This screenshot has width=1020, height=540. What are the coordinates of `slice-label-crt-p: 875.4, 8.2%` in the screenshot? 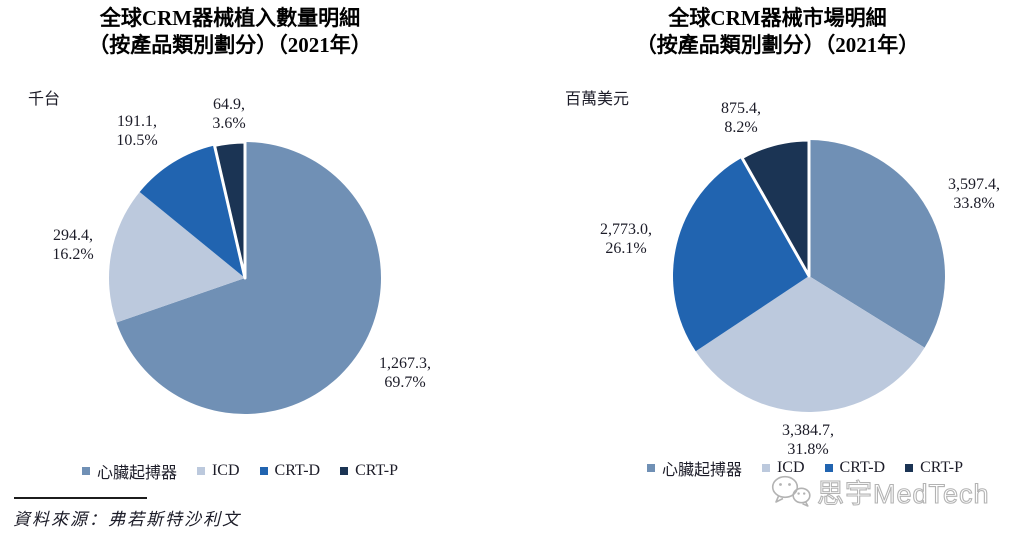 It's located at (741, 118).